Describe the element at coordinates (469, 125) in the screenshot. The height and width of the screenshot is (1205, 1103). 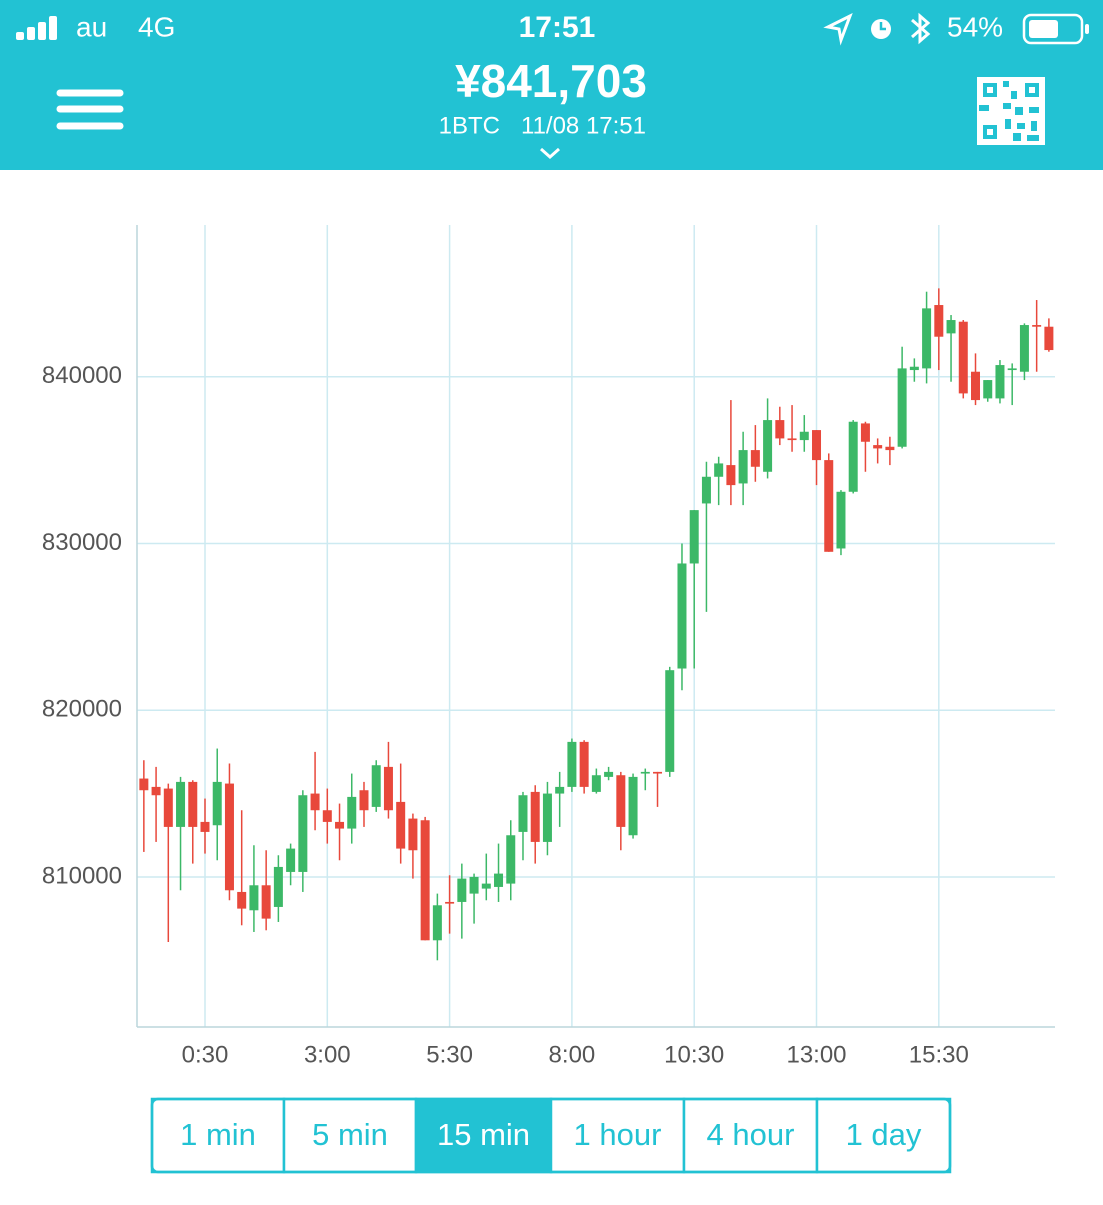
I see `pair: 1BTC` at that location.